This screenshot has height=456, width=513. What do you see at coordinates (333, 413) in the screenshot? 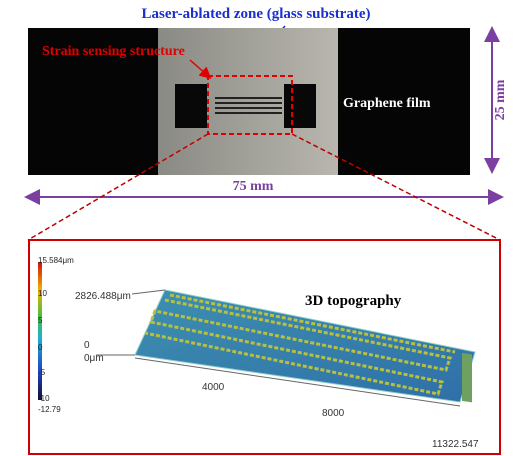
I see `axis-label: 8000` at bounding box center [333, 413].